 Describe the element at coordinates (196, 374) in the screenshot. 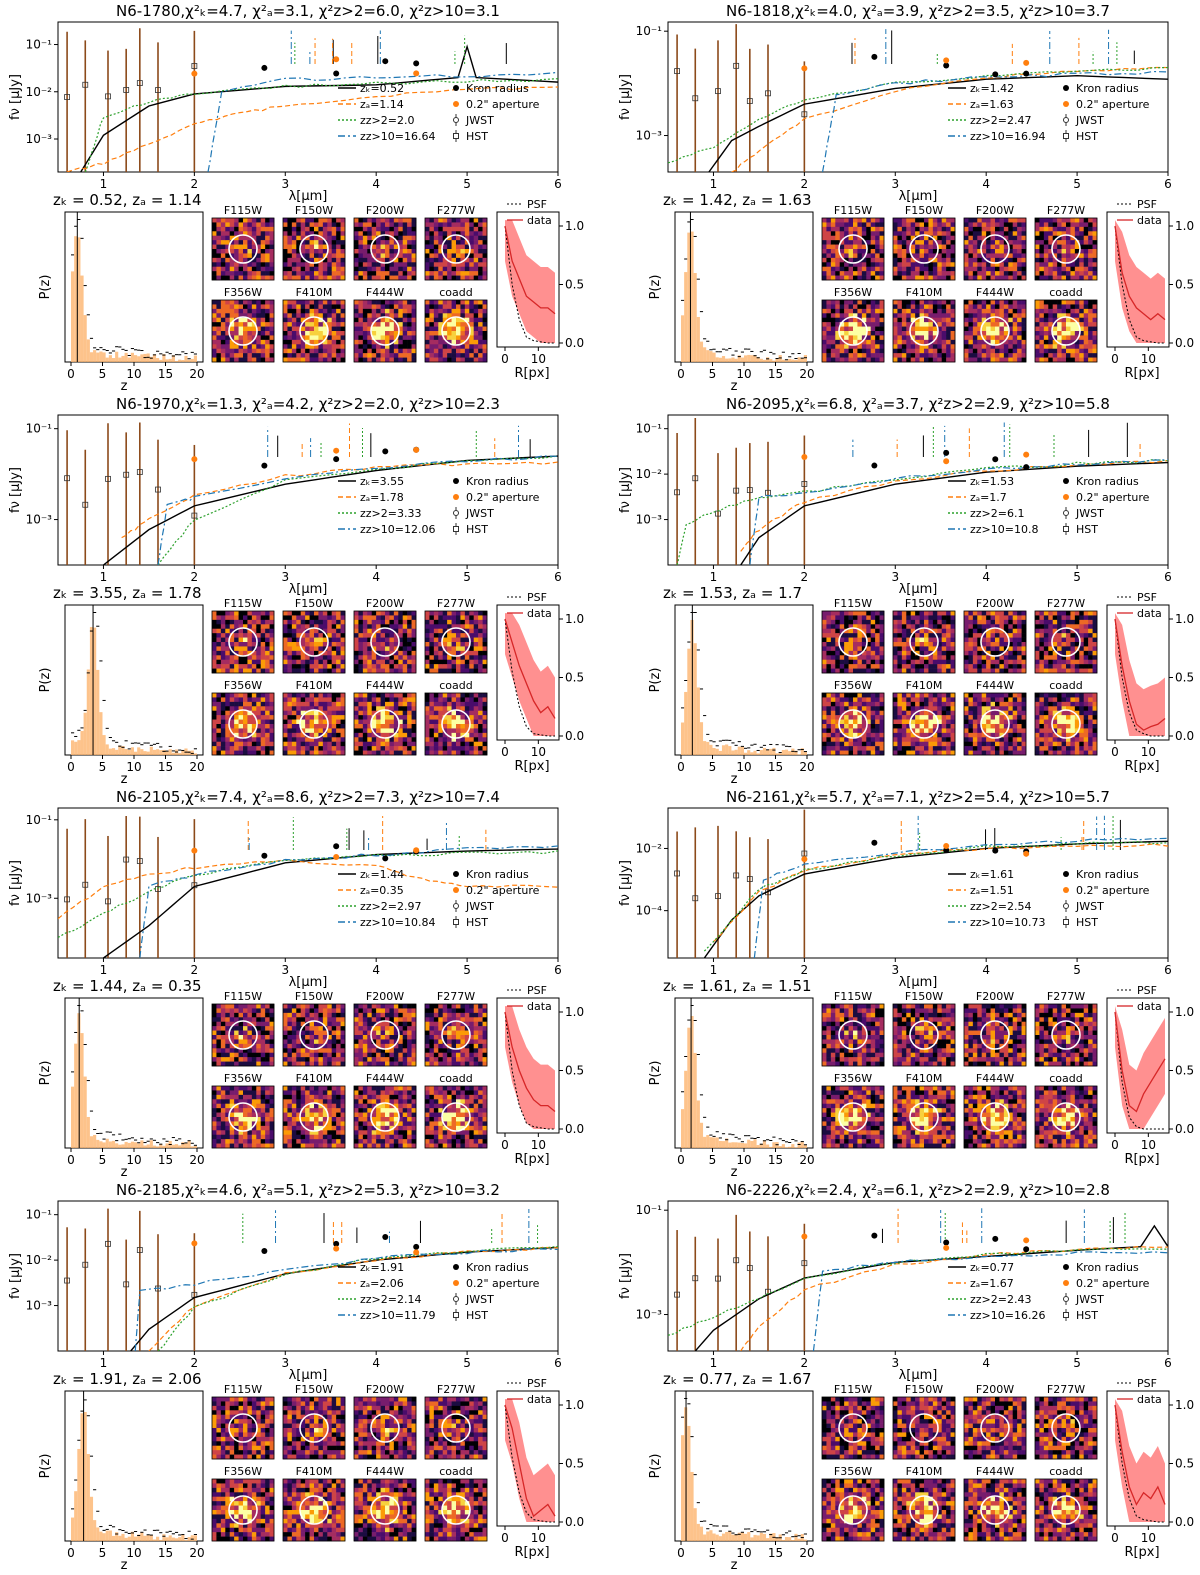

I see `pz-x-tick-label: 20` at that location.